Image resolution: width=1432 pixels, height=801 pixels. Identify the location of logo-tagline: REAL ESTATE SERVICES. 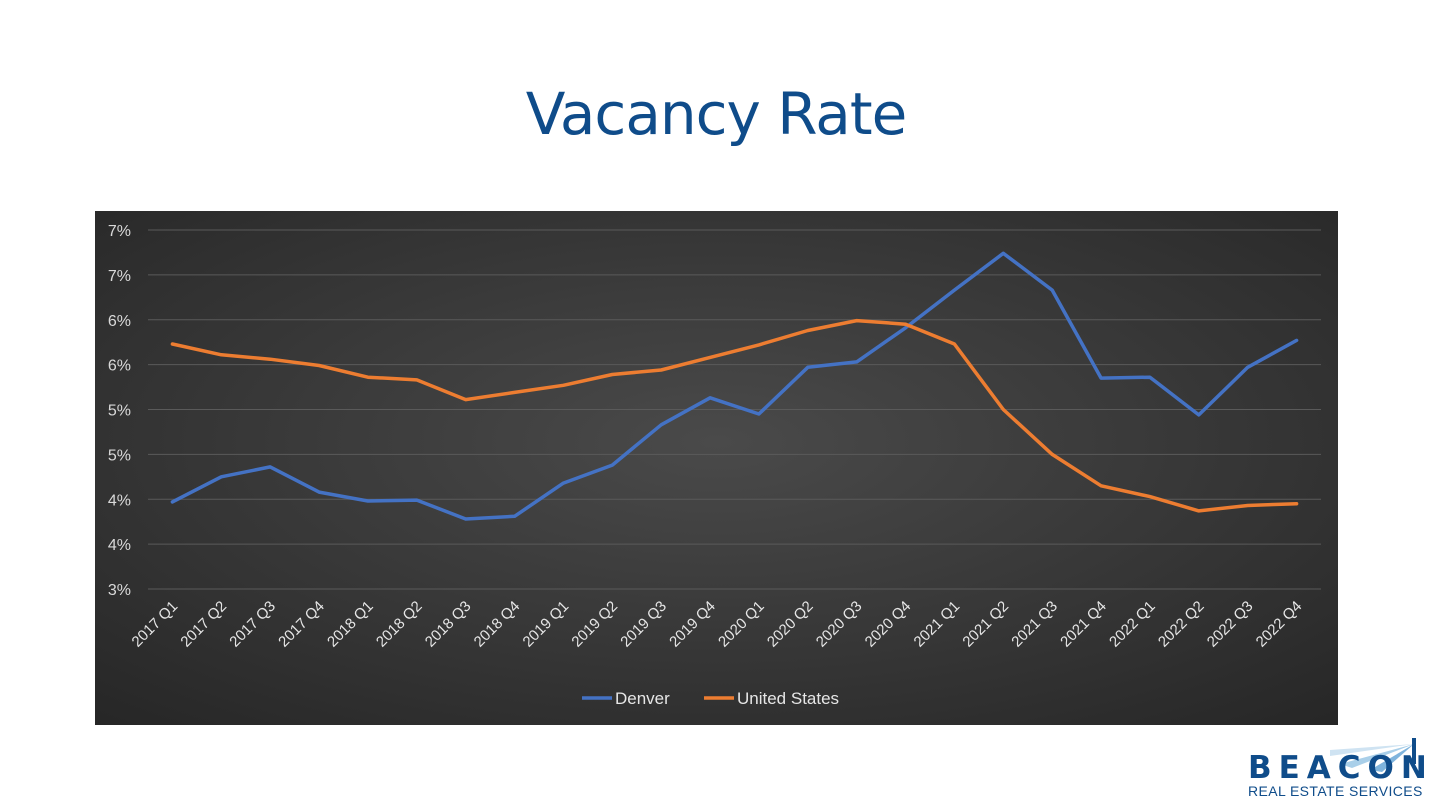
(1335, 791).